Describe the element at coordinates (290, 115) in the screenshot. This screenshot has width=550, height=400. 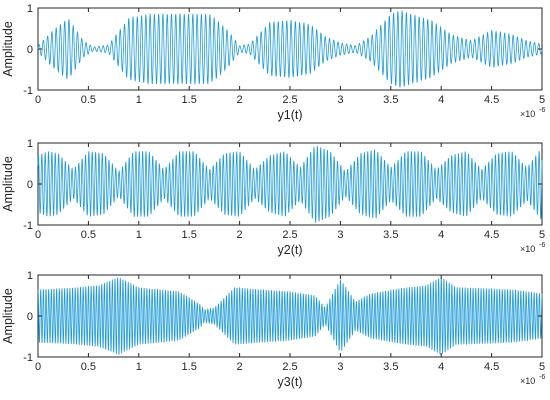
I see `x-axis-label: y1(t)` at that location.